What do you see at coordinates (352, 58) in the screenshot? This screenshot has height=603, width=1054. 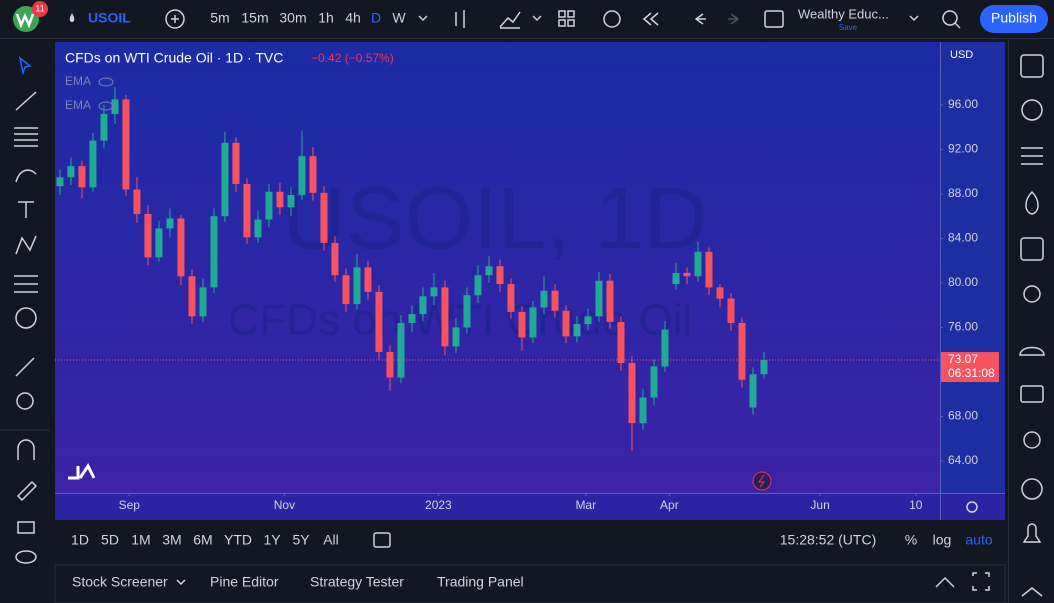 I see `price-change: −0.42 (−0.57%)` at bounding box center [352, 58].